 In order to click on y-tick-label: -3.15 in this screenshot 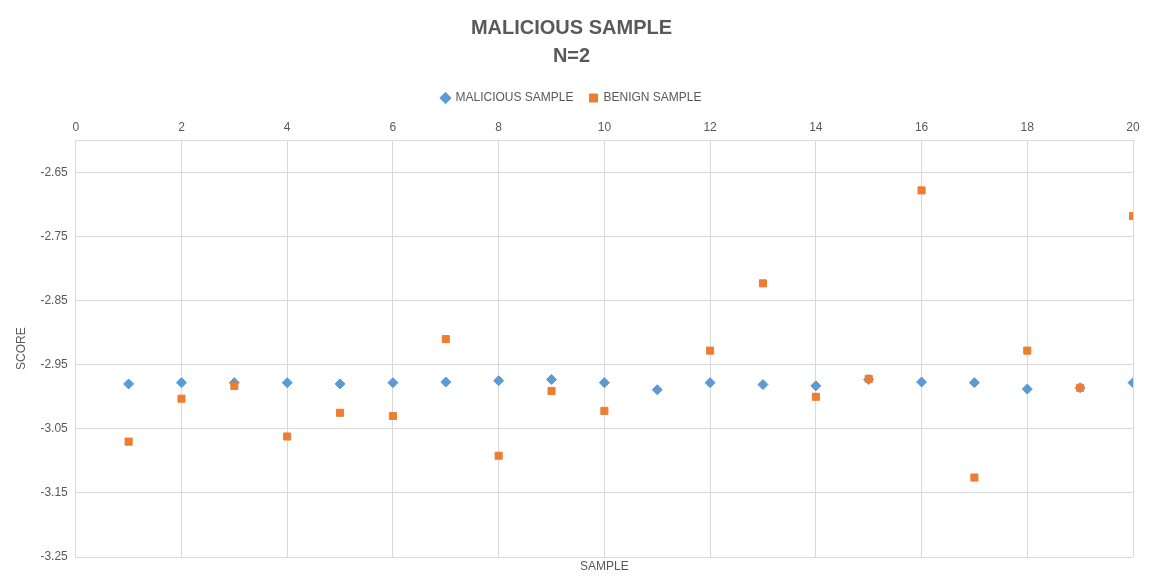, I will do `click(54, 492)`.